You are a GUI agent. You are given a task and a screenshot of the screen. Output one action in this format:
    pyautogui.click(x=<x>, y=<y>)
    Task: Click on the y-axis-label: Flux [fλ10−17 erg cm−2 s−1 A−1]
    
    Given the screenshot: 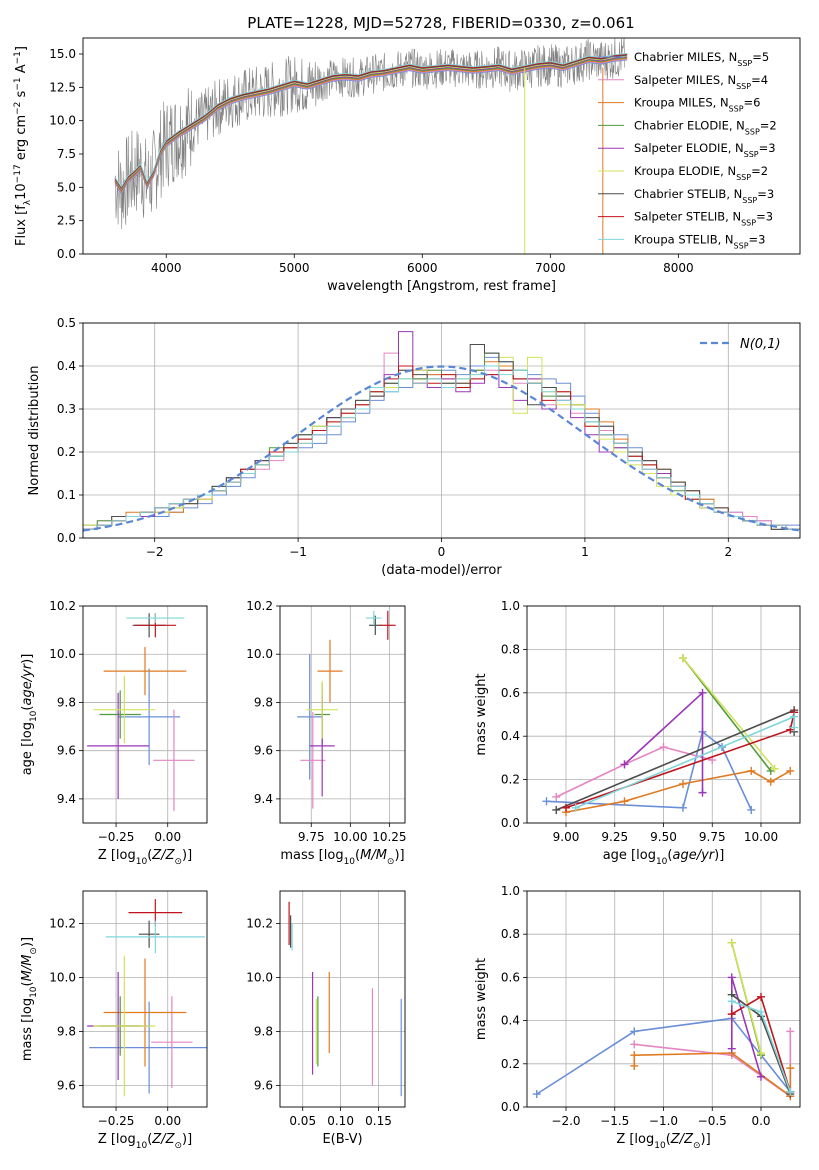 What is the action you would take?
    pyautogui.click(x=23, y=146)
    